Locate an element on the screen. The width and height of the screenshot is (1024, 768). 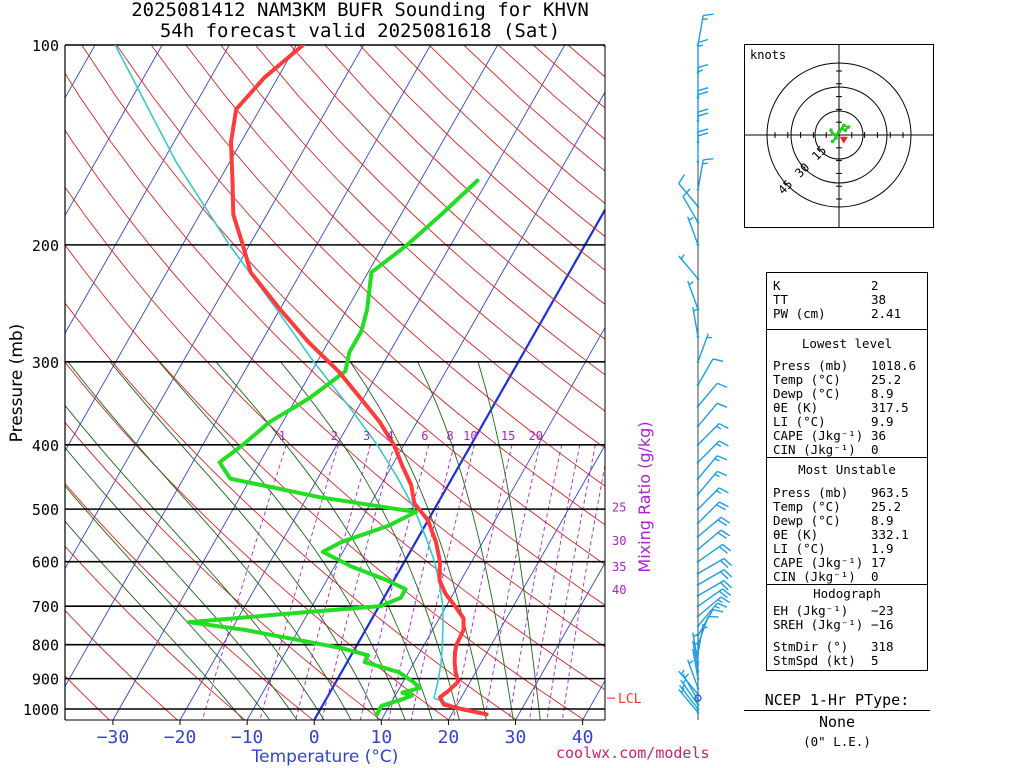
y-tick-label: 300 is located at coordinates (45, 363).